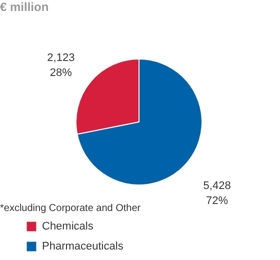  I want to click on legend-label: Chemicals, so click(68, 226).